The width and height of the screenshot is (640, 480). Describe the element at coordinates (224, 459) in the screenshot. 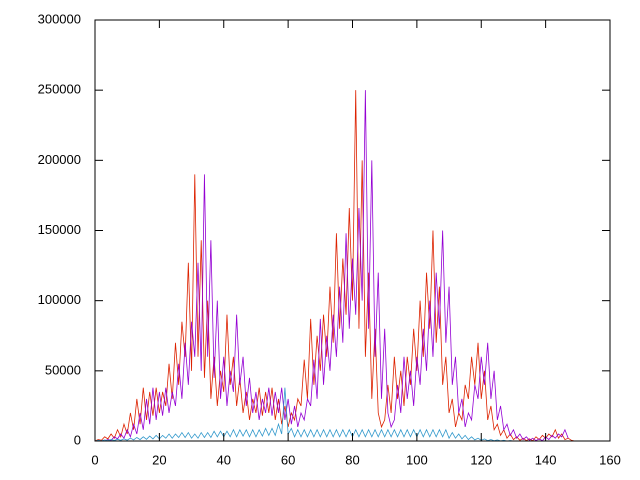

I see `x-tick-label: 40` at that location.